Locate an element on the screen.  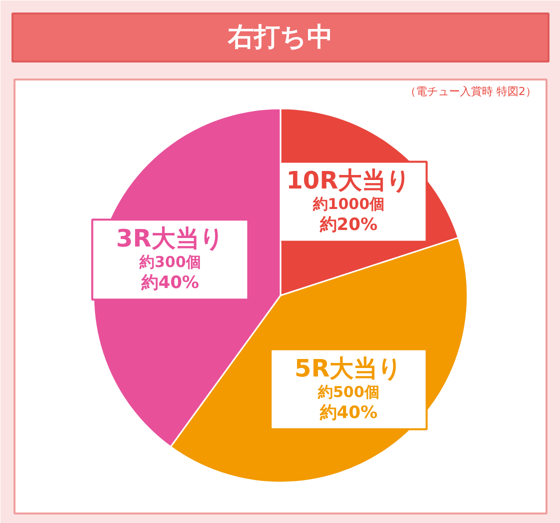
text: 約1000個 is located at coordinates (348, 204).